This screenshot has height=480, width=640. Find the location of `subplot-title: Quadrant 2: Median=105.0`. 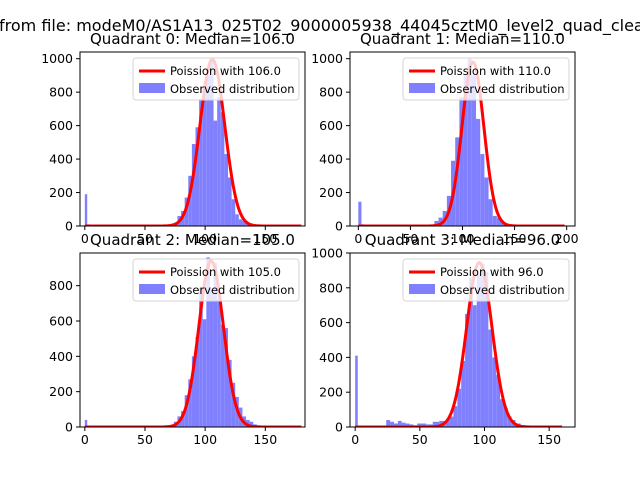

subplot-title: Quadrant 2: Median=105.0 is located at coordinates (192, 240).